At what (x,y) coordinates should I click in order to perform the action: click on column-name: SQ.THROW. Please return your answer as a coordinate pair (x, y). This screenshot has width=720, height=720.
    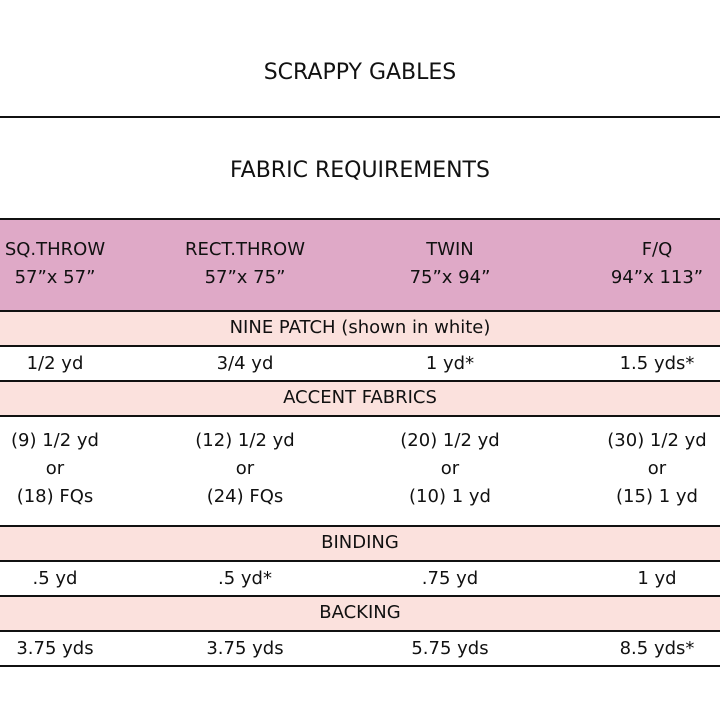
    Looking at the image, I should click on (55, 249).